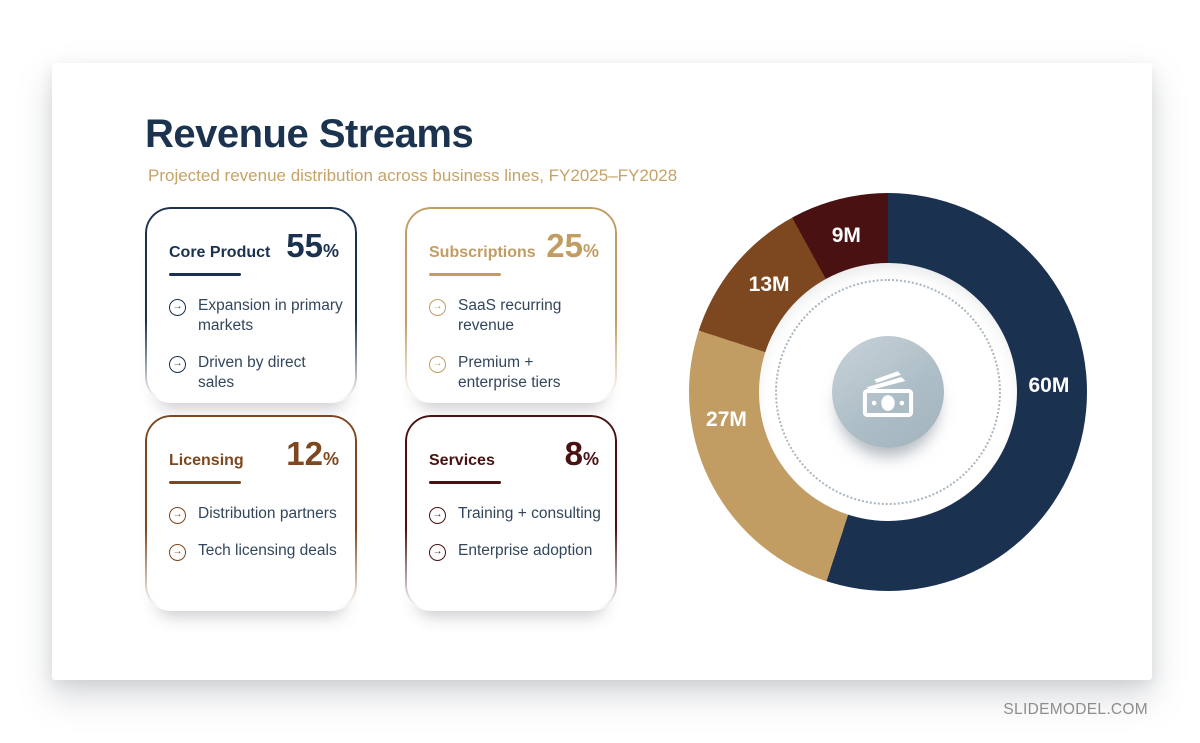 This screenshot has width=1200, height=743. Describe the element at coordinates (509, 372) in the screenshot. I see `bullet-text: Premium + enterprise tiers` at that location.